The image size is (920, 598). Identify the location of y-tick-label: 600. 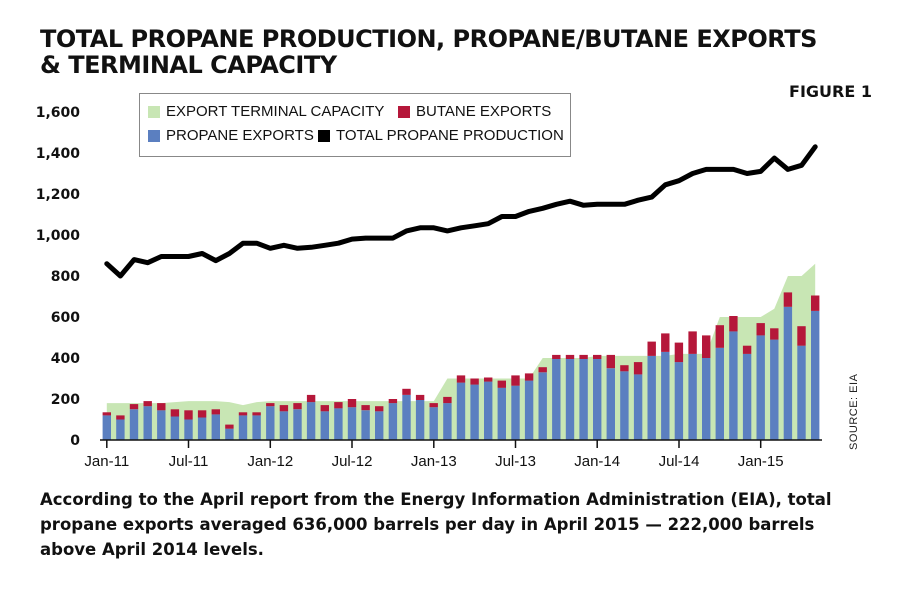
(65, 318).